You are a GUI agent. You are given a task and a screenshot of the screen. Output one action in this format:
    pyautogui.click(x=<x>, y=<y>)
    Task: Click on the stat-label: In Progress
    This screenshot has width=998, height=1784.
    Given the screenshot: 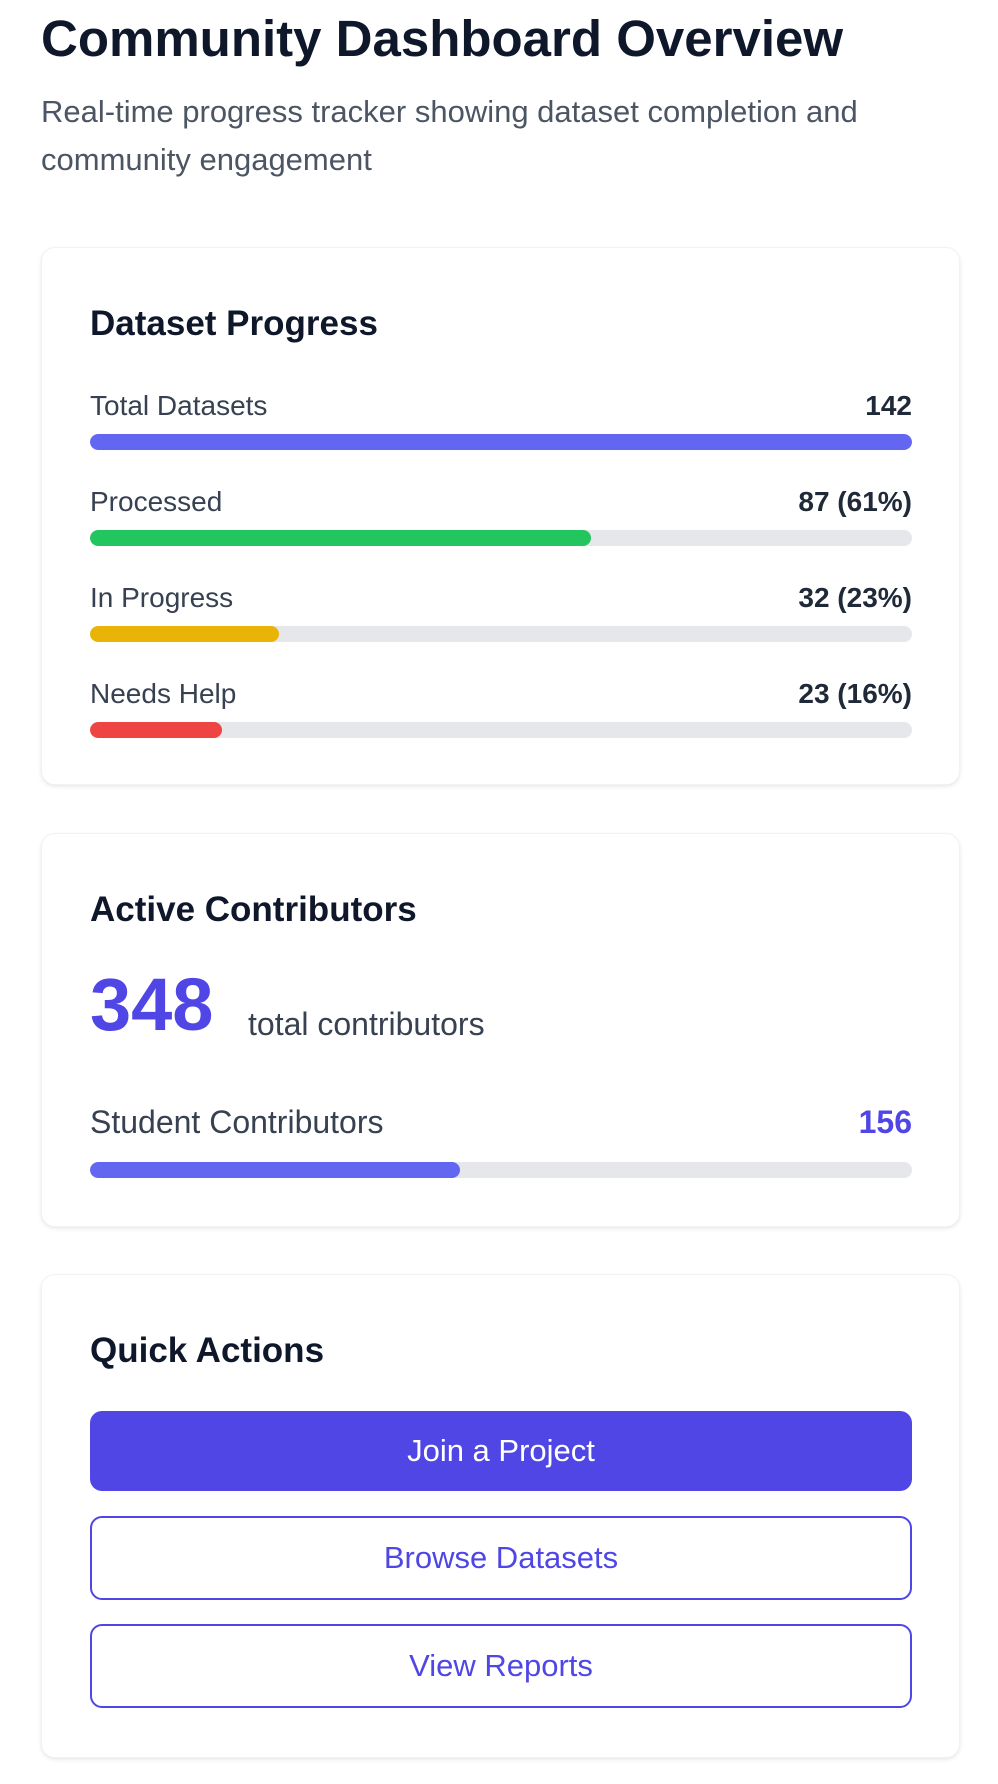 What is the action you would take?
    pyautogui.click(x=162, y=597)
    